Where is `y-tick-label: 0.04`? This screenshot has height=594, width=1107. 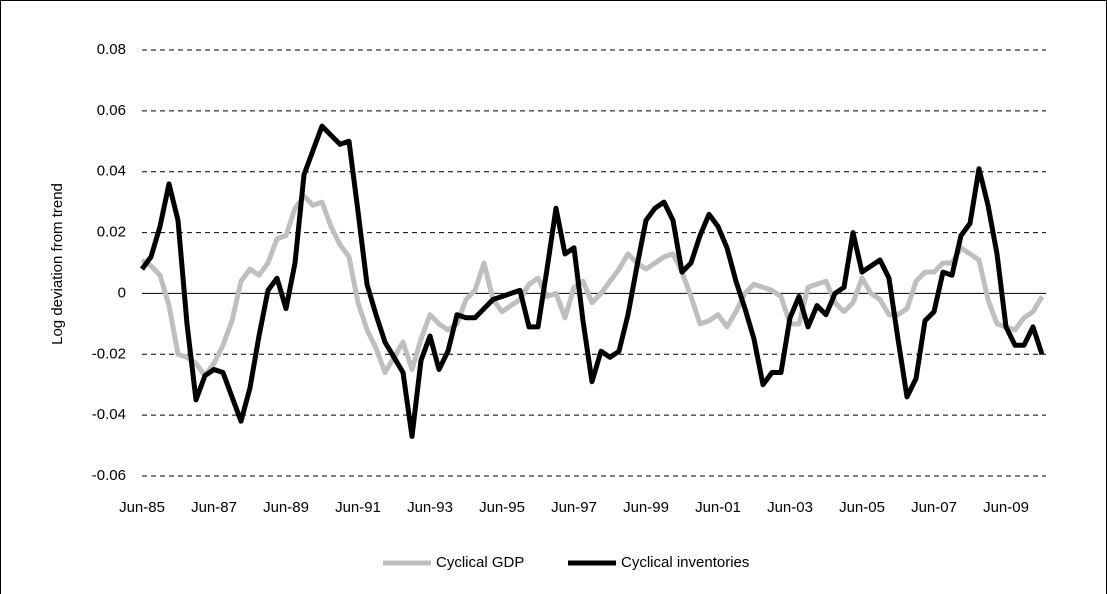
y-tick-label: 0.04 is located at coordinates (111, 171).